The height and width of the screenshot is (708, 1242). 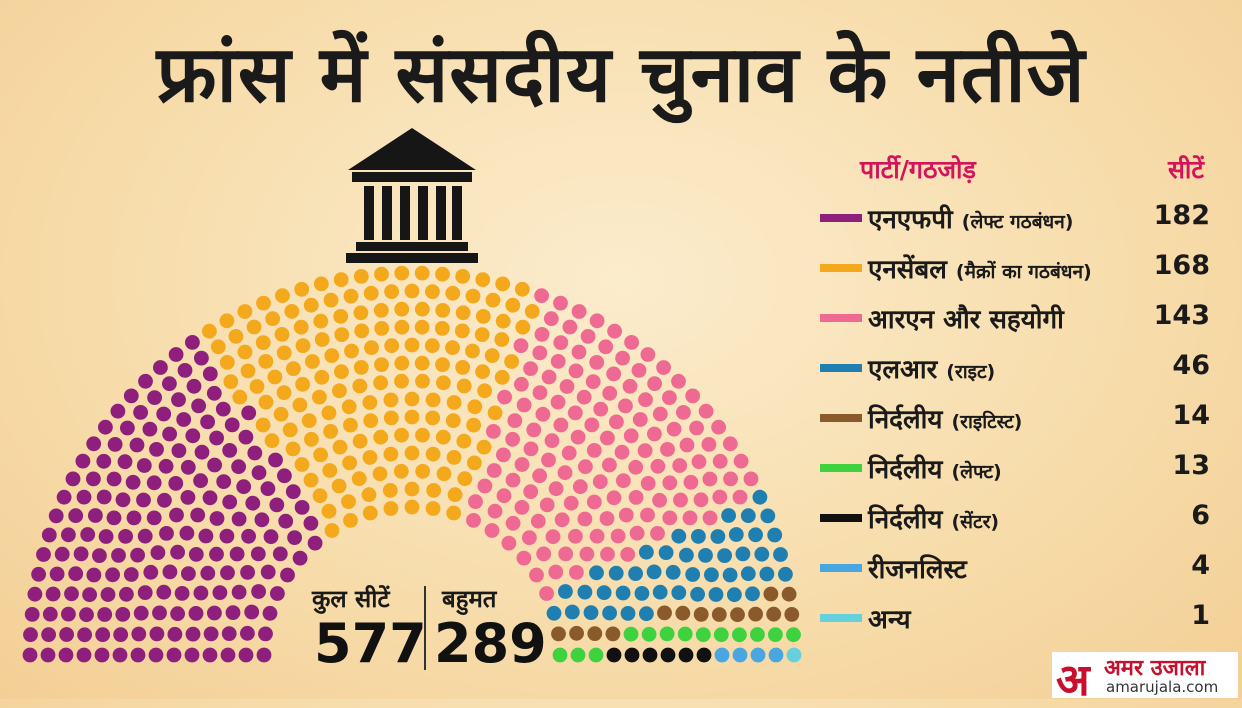 I want to click on legend-label: निर्दलीय (लेफ्ट), so click(x=935, y=470).